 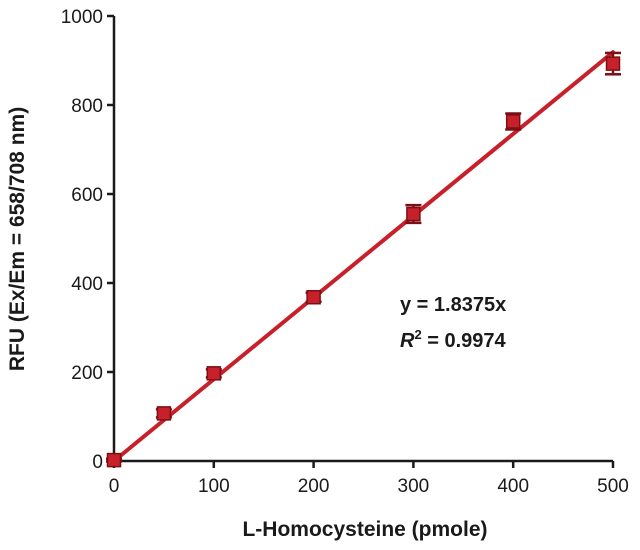 What do you see at coordinates (464, 341) in the screenshot?
I see `r-squared-value: = 0.9974` at bounding box center [464, 341].